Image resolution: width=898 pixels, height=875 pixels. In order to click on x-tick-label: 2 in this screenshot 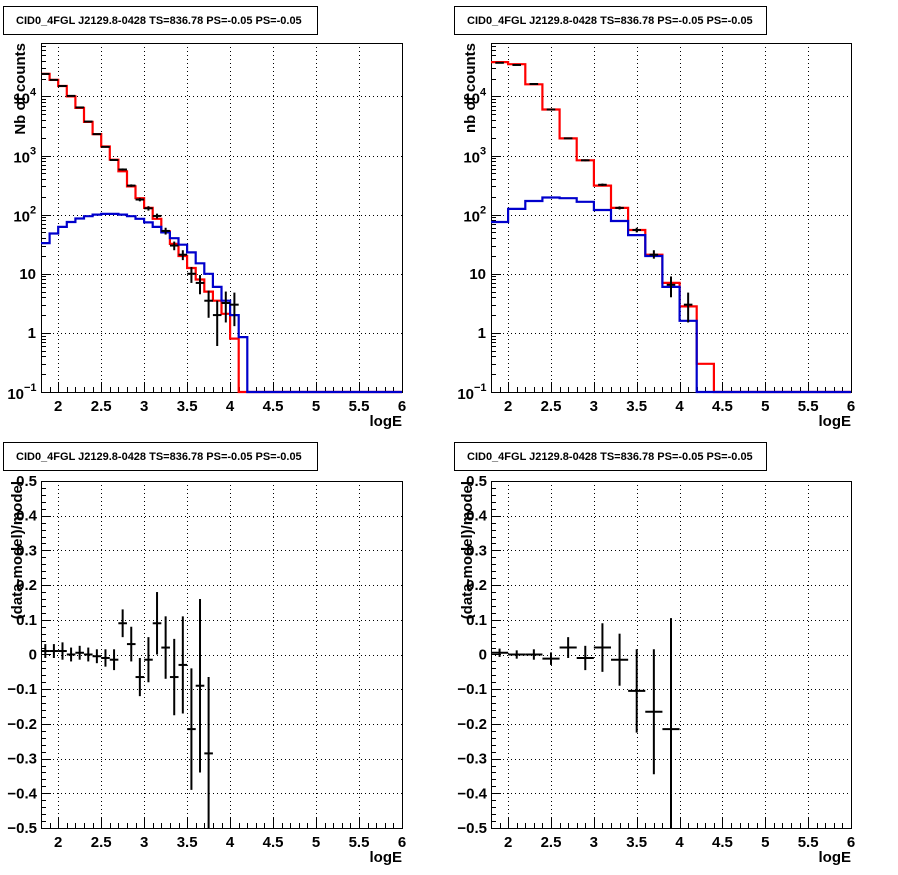, I will do `click(58, 842)`.